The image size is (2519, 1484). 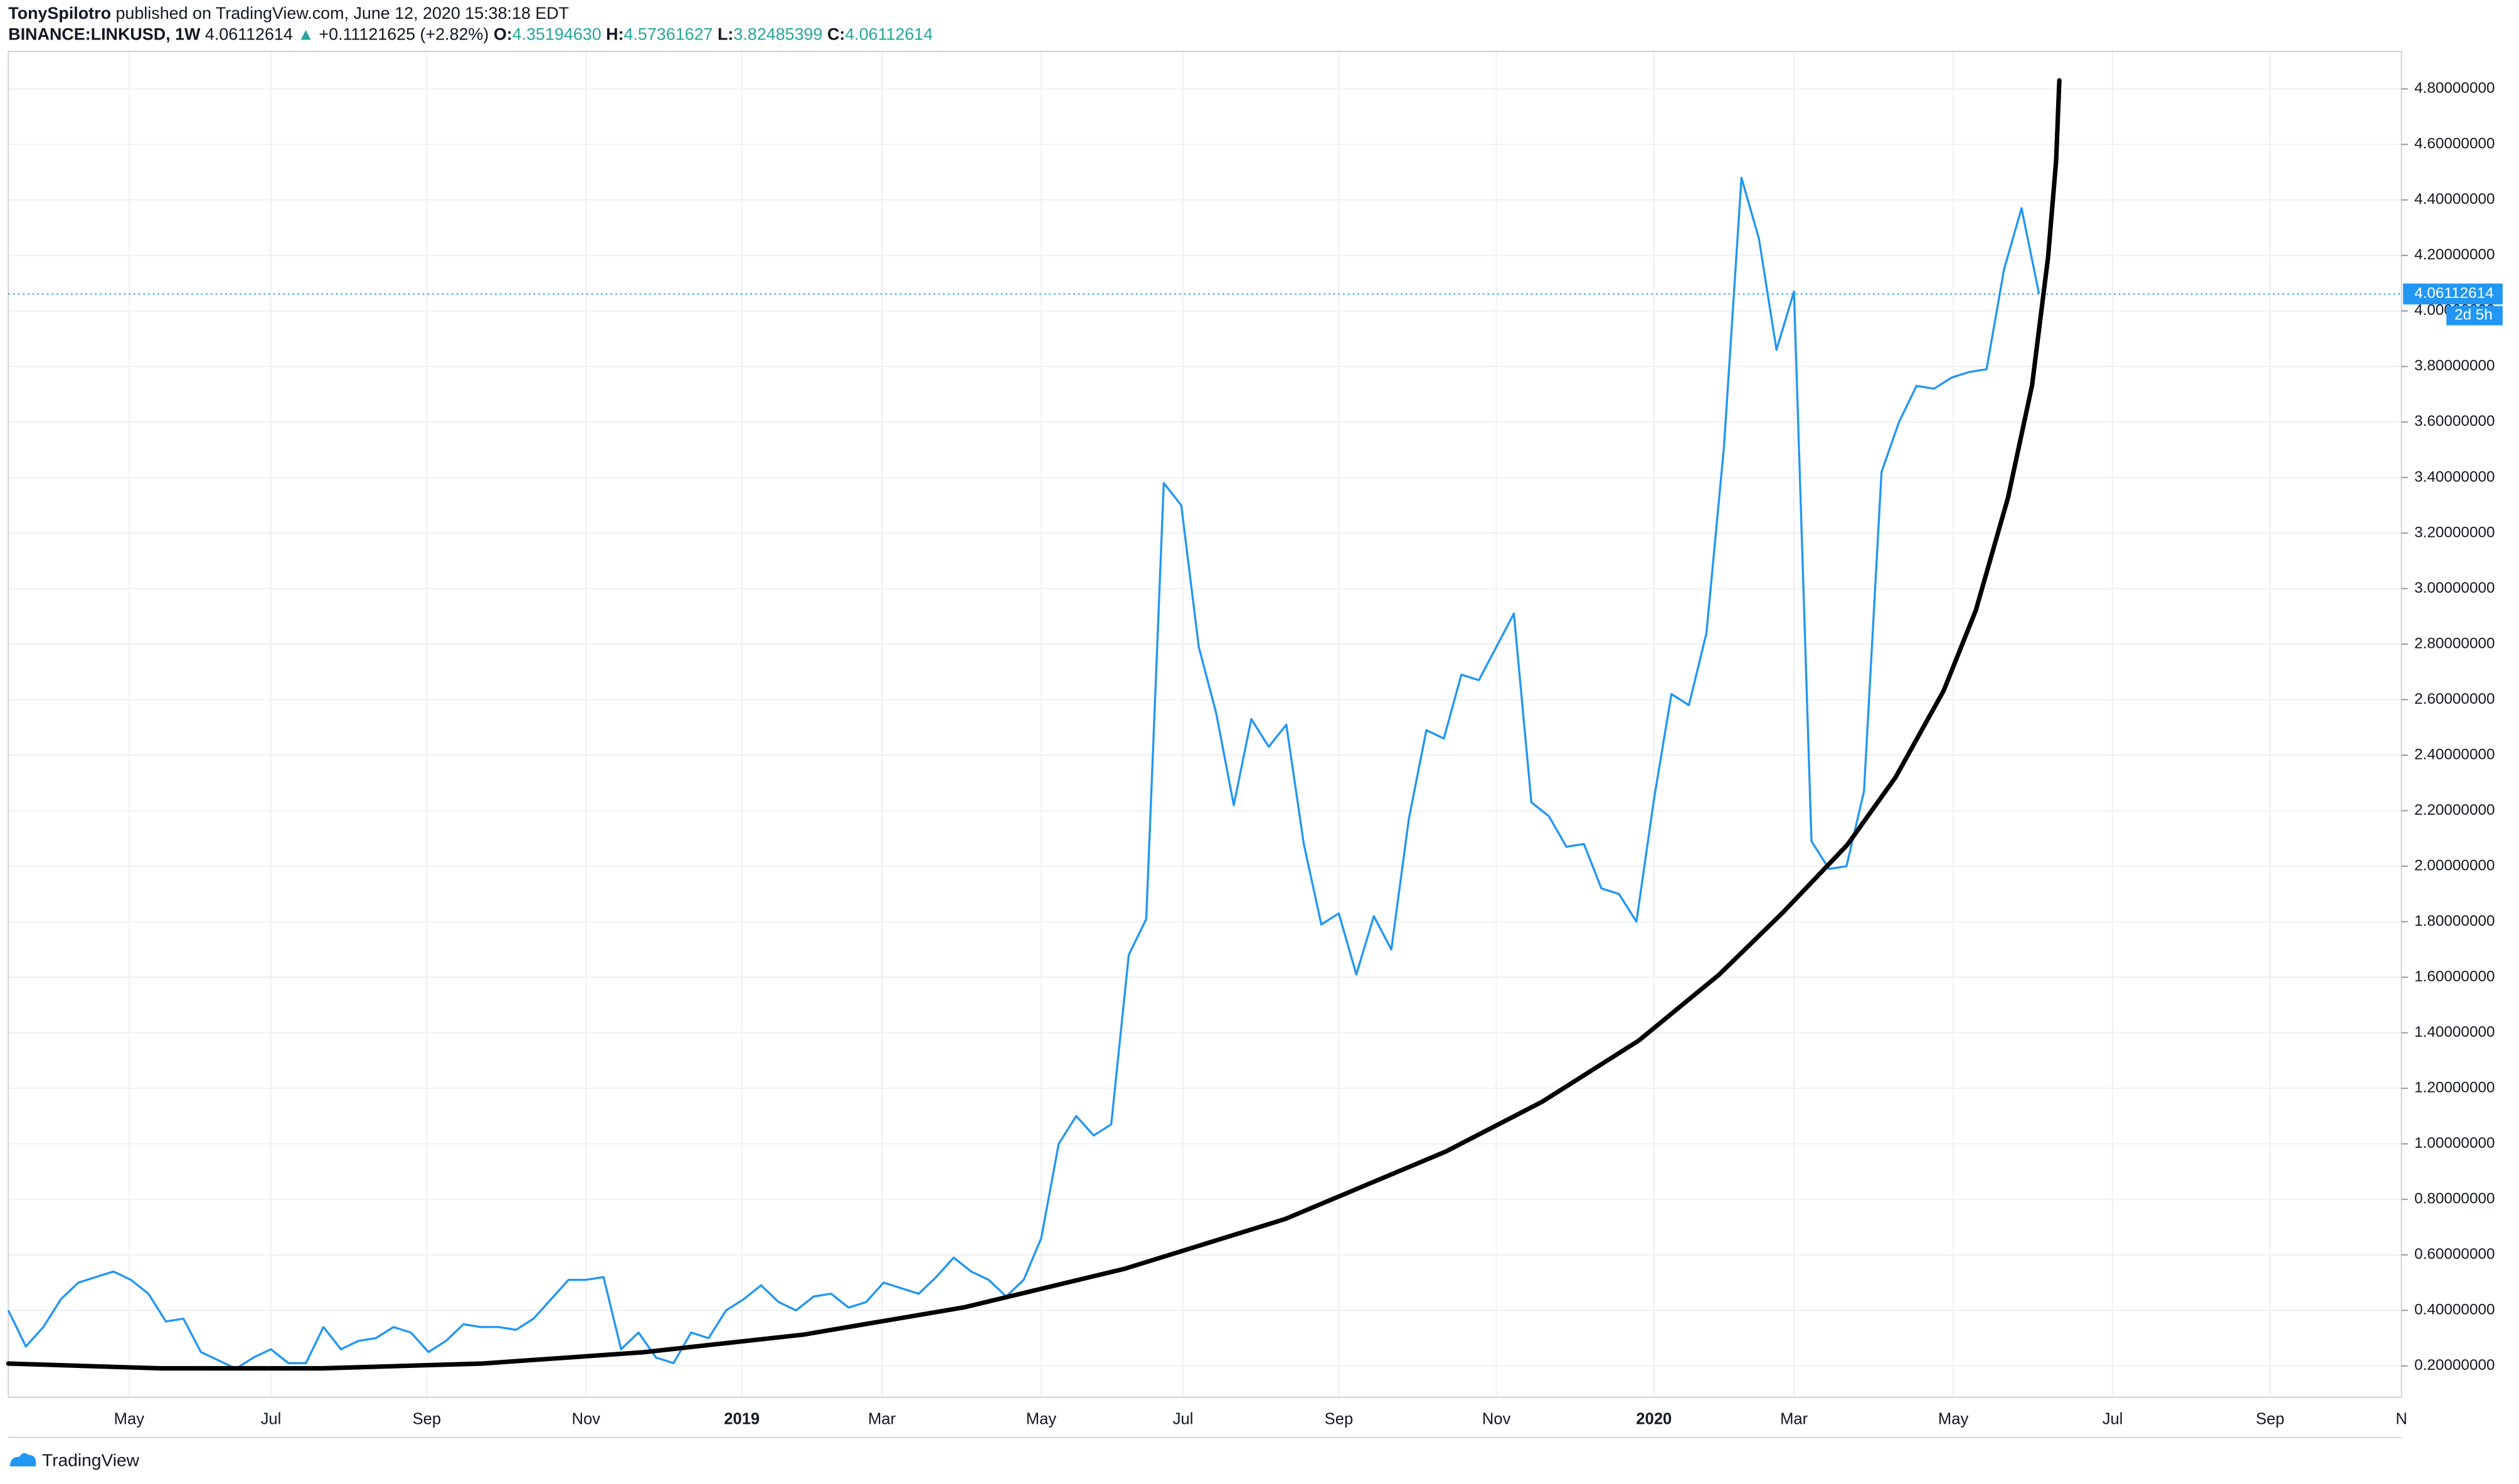 I want to click on h-label: H:, so click(x=614, y=33).